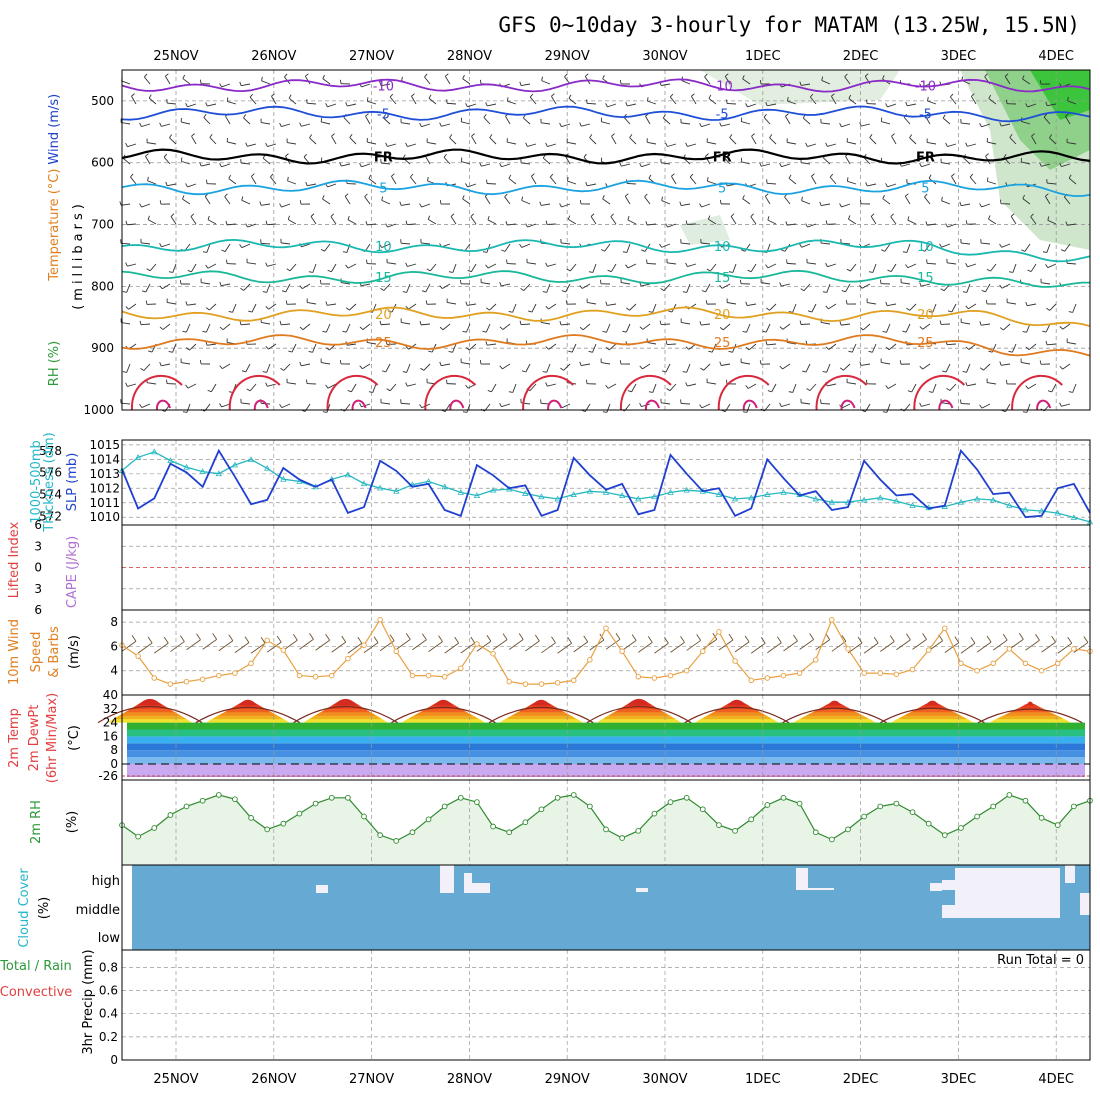 The height and width of the screenshot is (1100, 1100). I want to click on precip-tick-label: 0, so click(114, 1060).